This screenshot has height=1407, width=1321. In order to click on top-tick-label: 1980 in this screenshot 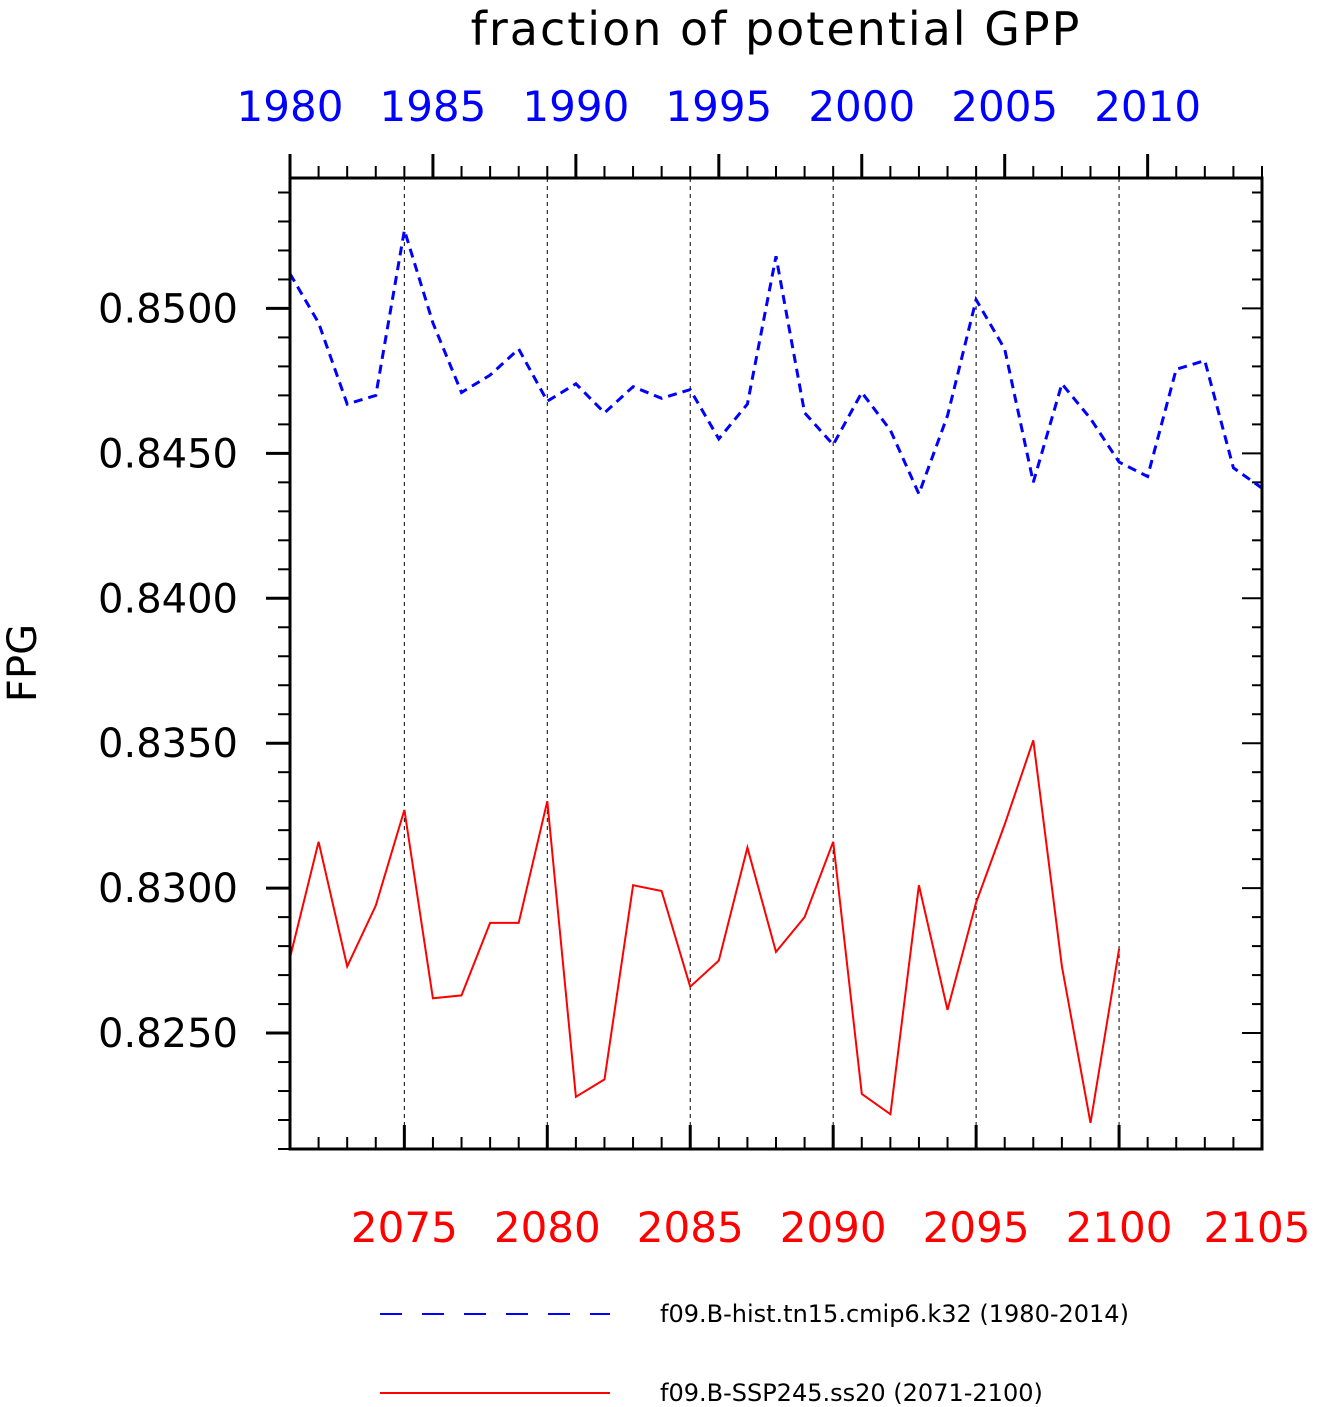, I will do `click(290, 106)`.